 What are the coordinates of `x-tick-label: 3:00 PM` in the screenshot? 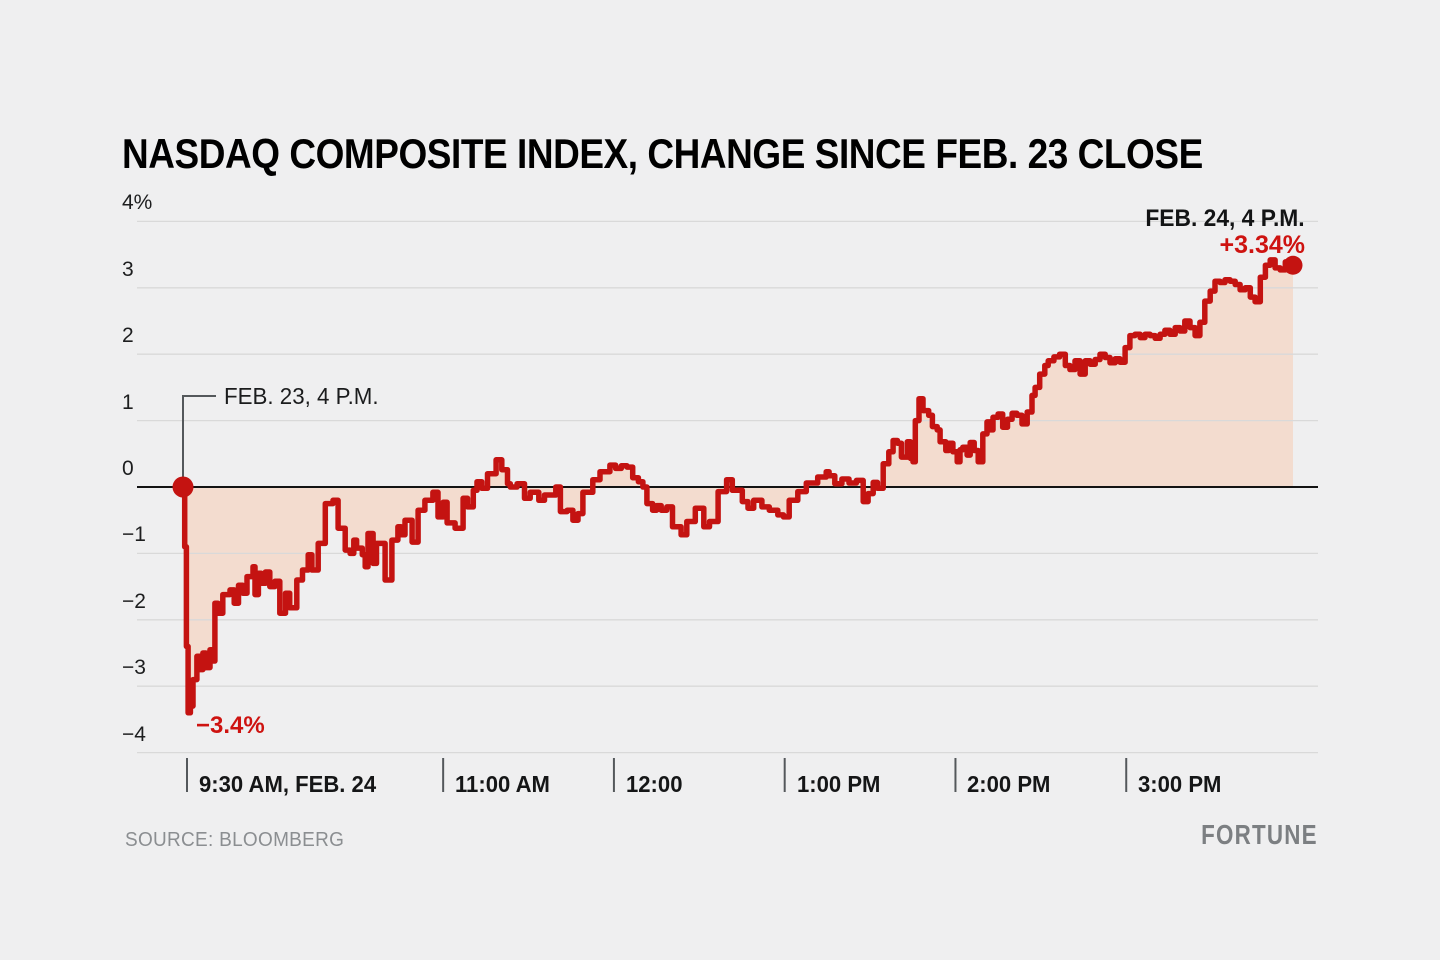 It's located at (1180, 784).